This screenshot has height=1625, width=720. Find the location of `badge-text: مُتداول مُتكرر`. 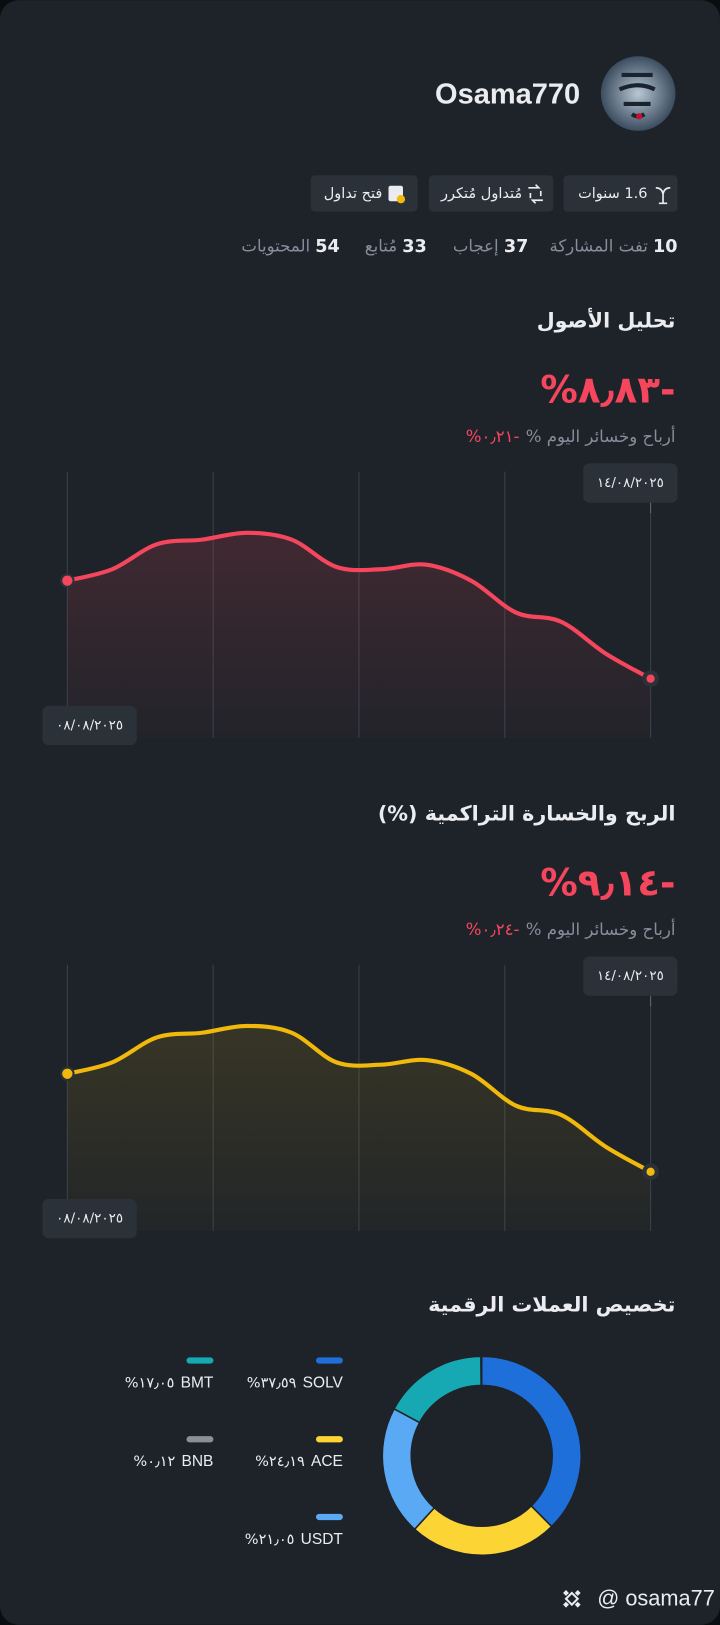

badge-text: مُتداول مُتكرر is located at coordinates (481, 194).